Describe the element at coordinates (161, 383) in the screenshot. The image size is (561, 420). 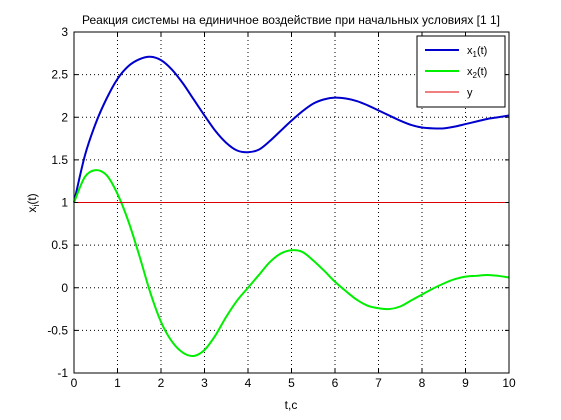
I see `x-tick-label: 2` at that location.